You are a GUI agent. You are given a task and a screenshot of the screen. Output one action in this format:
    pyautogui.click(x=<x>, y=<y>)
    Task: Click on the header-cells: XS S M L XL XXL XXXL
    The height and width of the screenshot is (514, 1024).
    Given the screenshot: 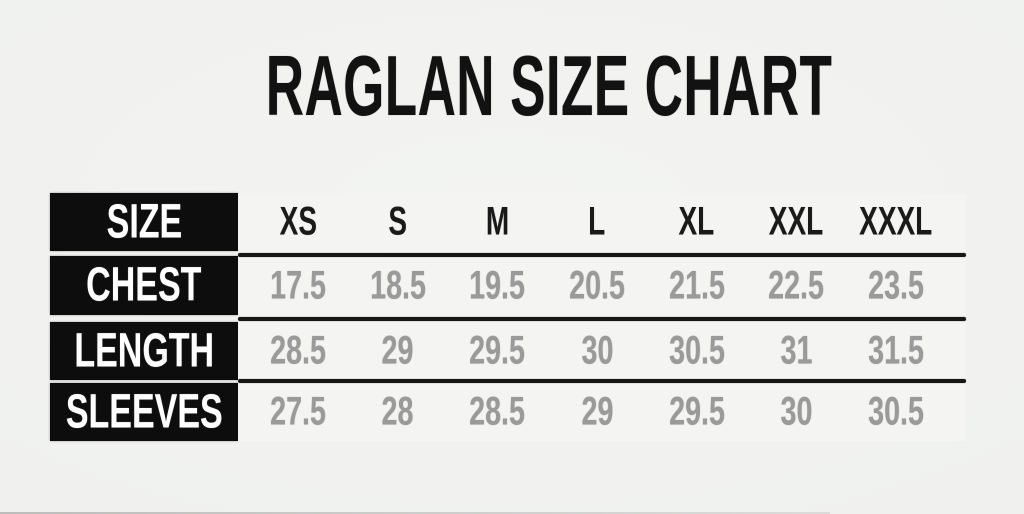 What is the action you would take?
    pyautogui.click(x=602, y=222)
    